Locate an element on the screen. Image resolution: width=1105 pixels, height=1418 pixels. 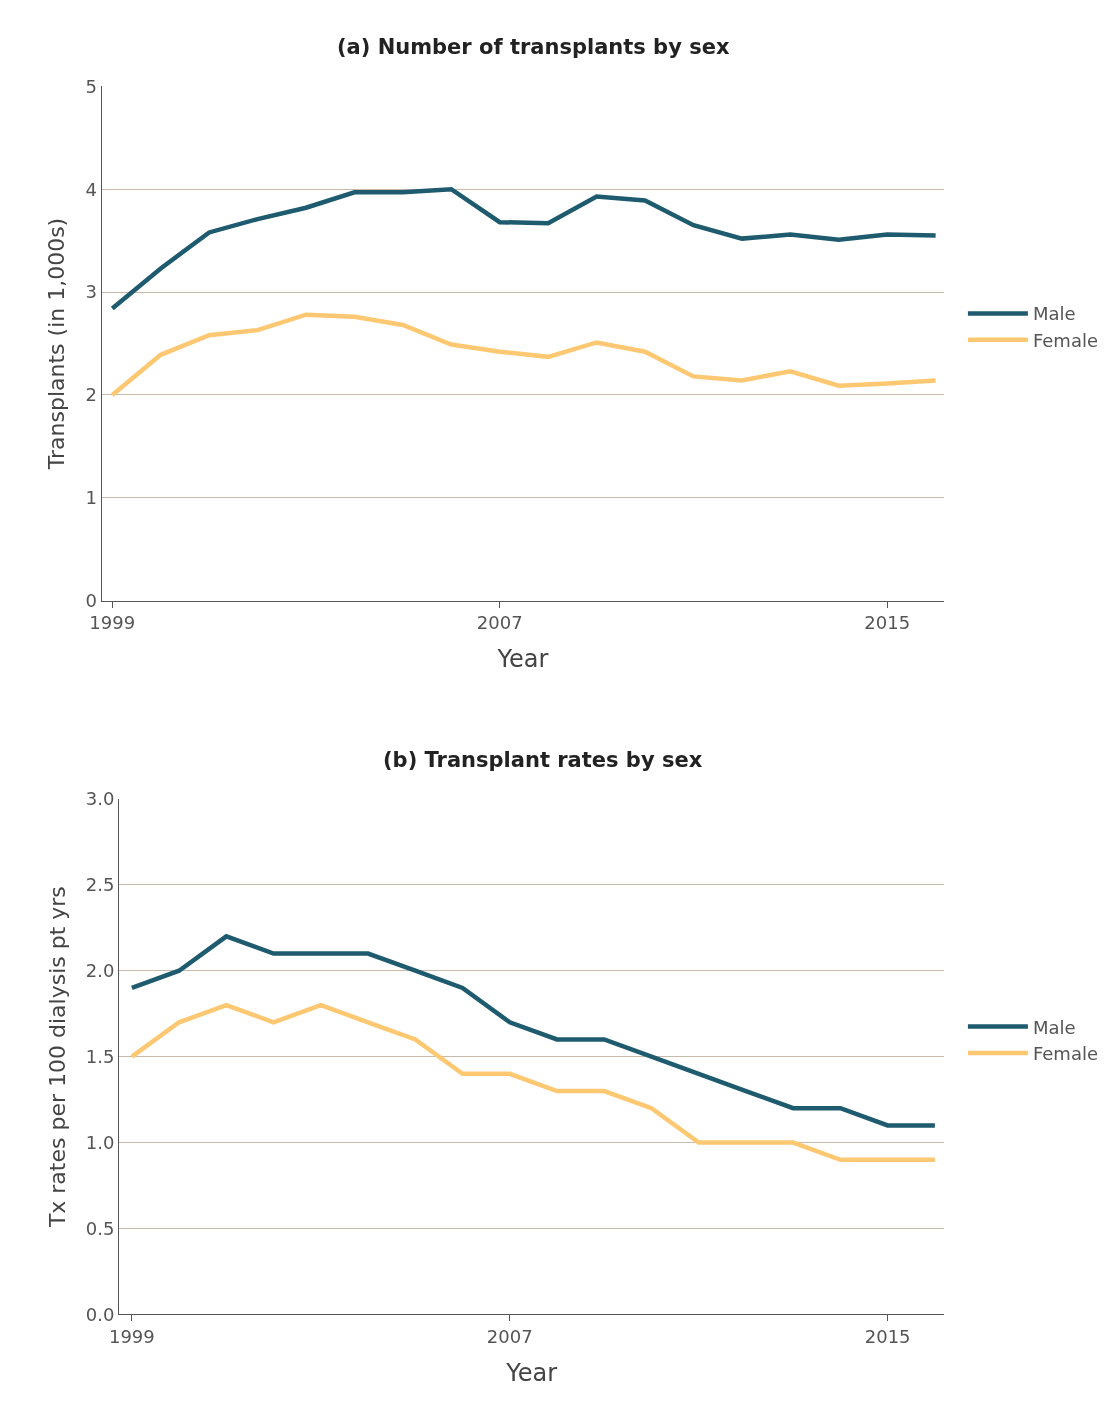
y-tick-label: 2.5 is located at coordinates (100, 885).